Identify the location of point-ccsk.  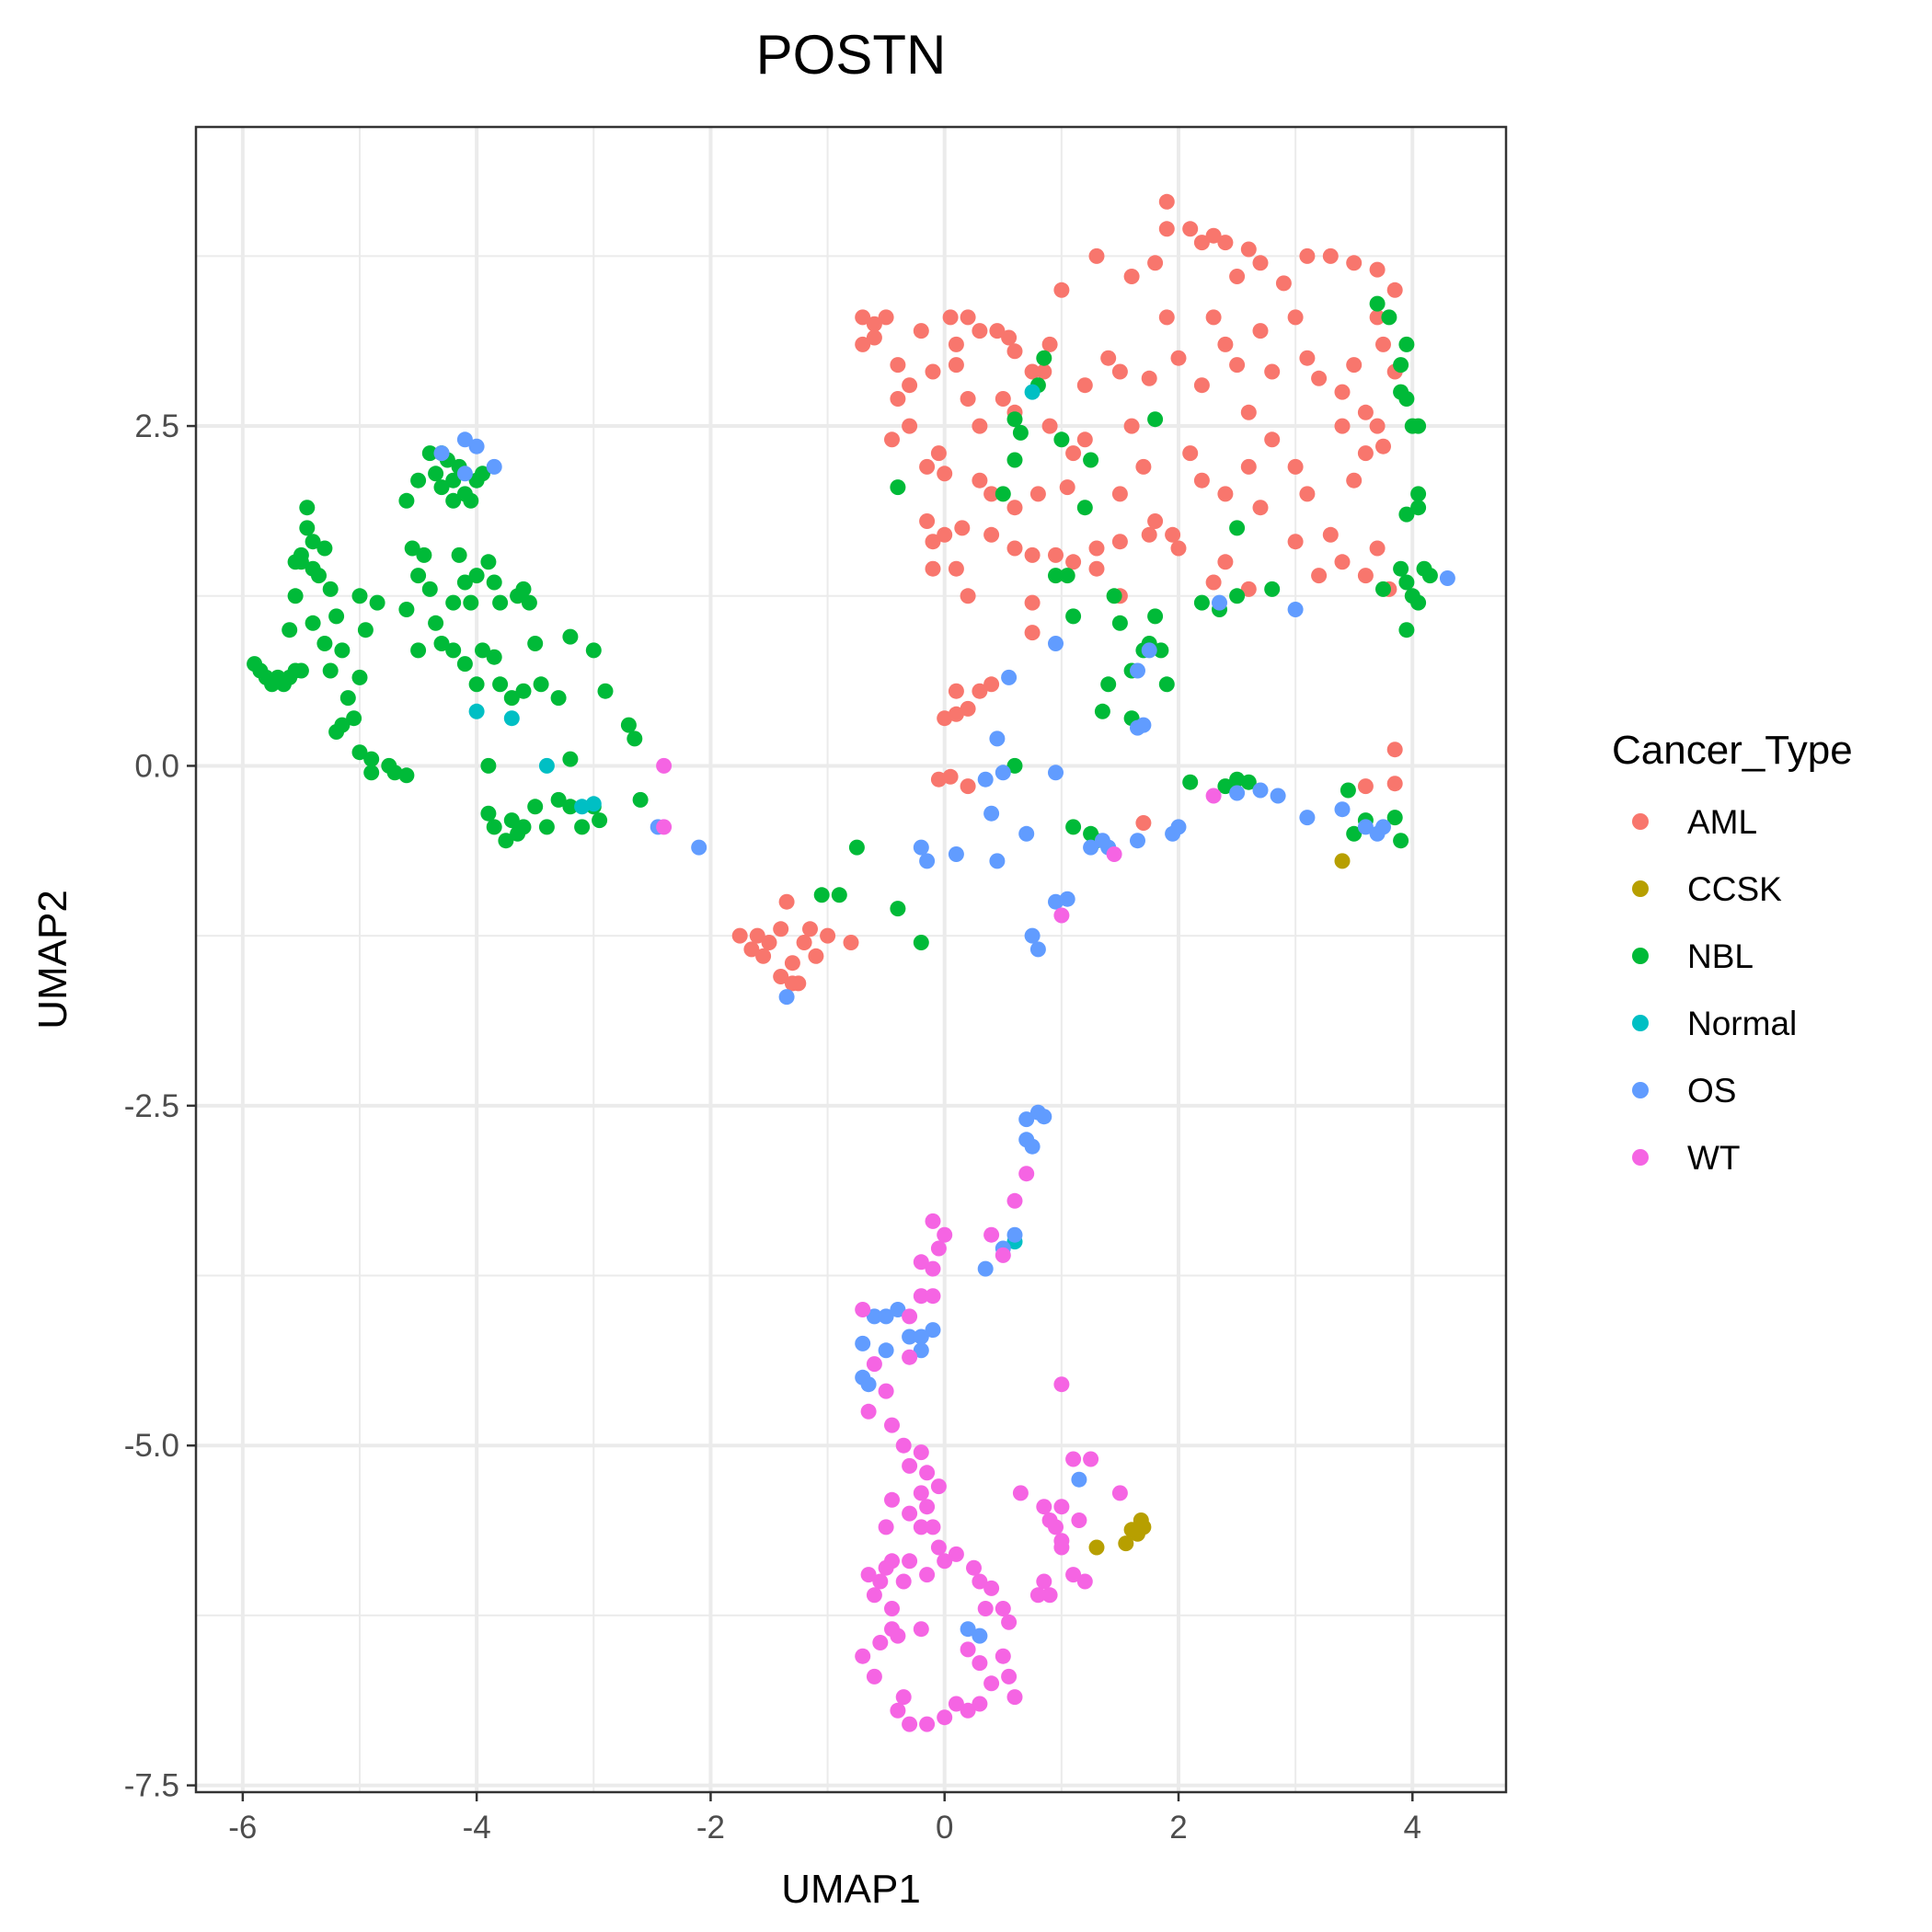
(1126, 1543).